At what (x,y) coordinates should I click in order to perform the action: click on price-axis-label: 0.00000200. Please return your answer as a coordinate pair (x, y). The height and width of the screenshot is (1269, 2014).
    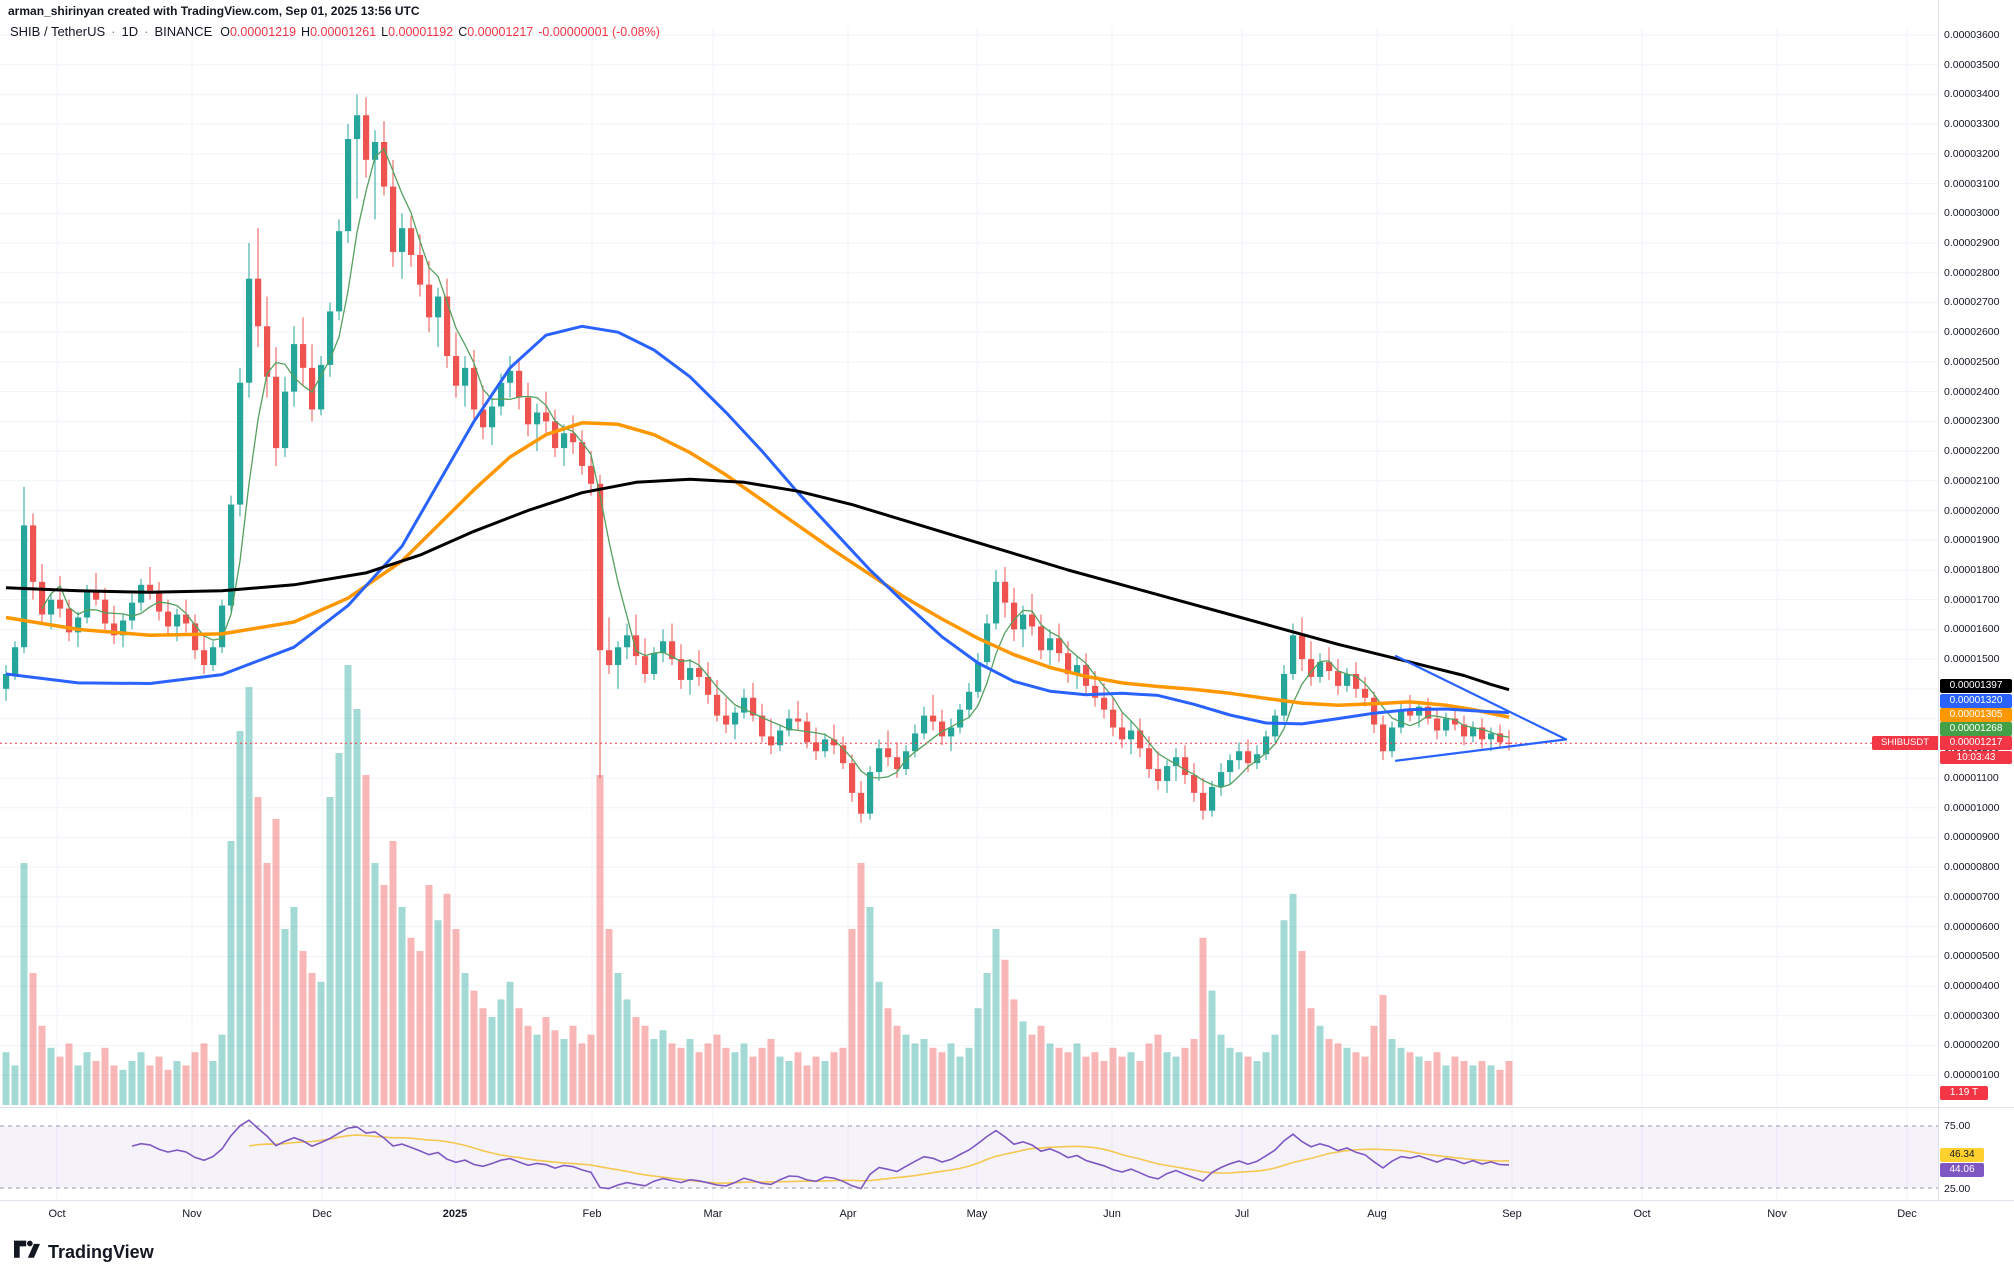
    Looking at the image, I should click on (1972, 1045).